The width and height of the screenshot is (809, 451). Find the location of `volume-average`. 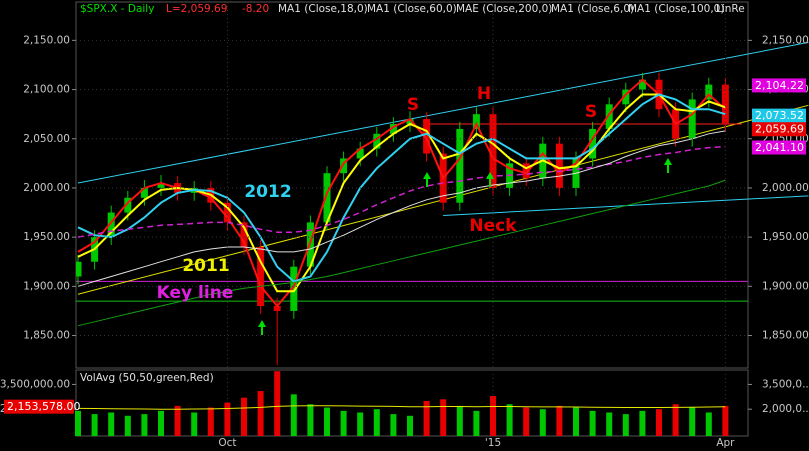

volume-average is located at coordinates (401, 407).